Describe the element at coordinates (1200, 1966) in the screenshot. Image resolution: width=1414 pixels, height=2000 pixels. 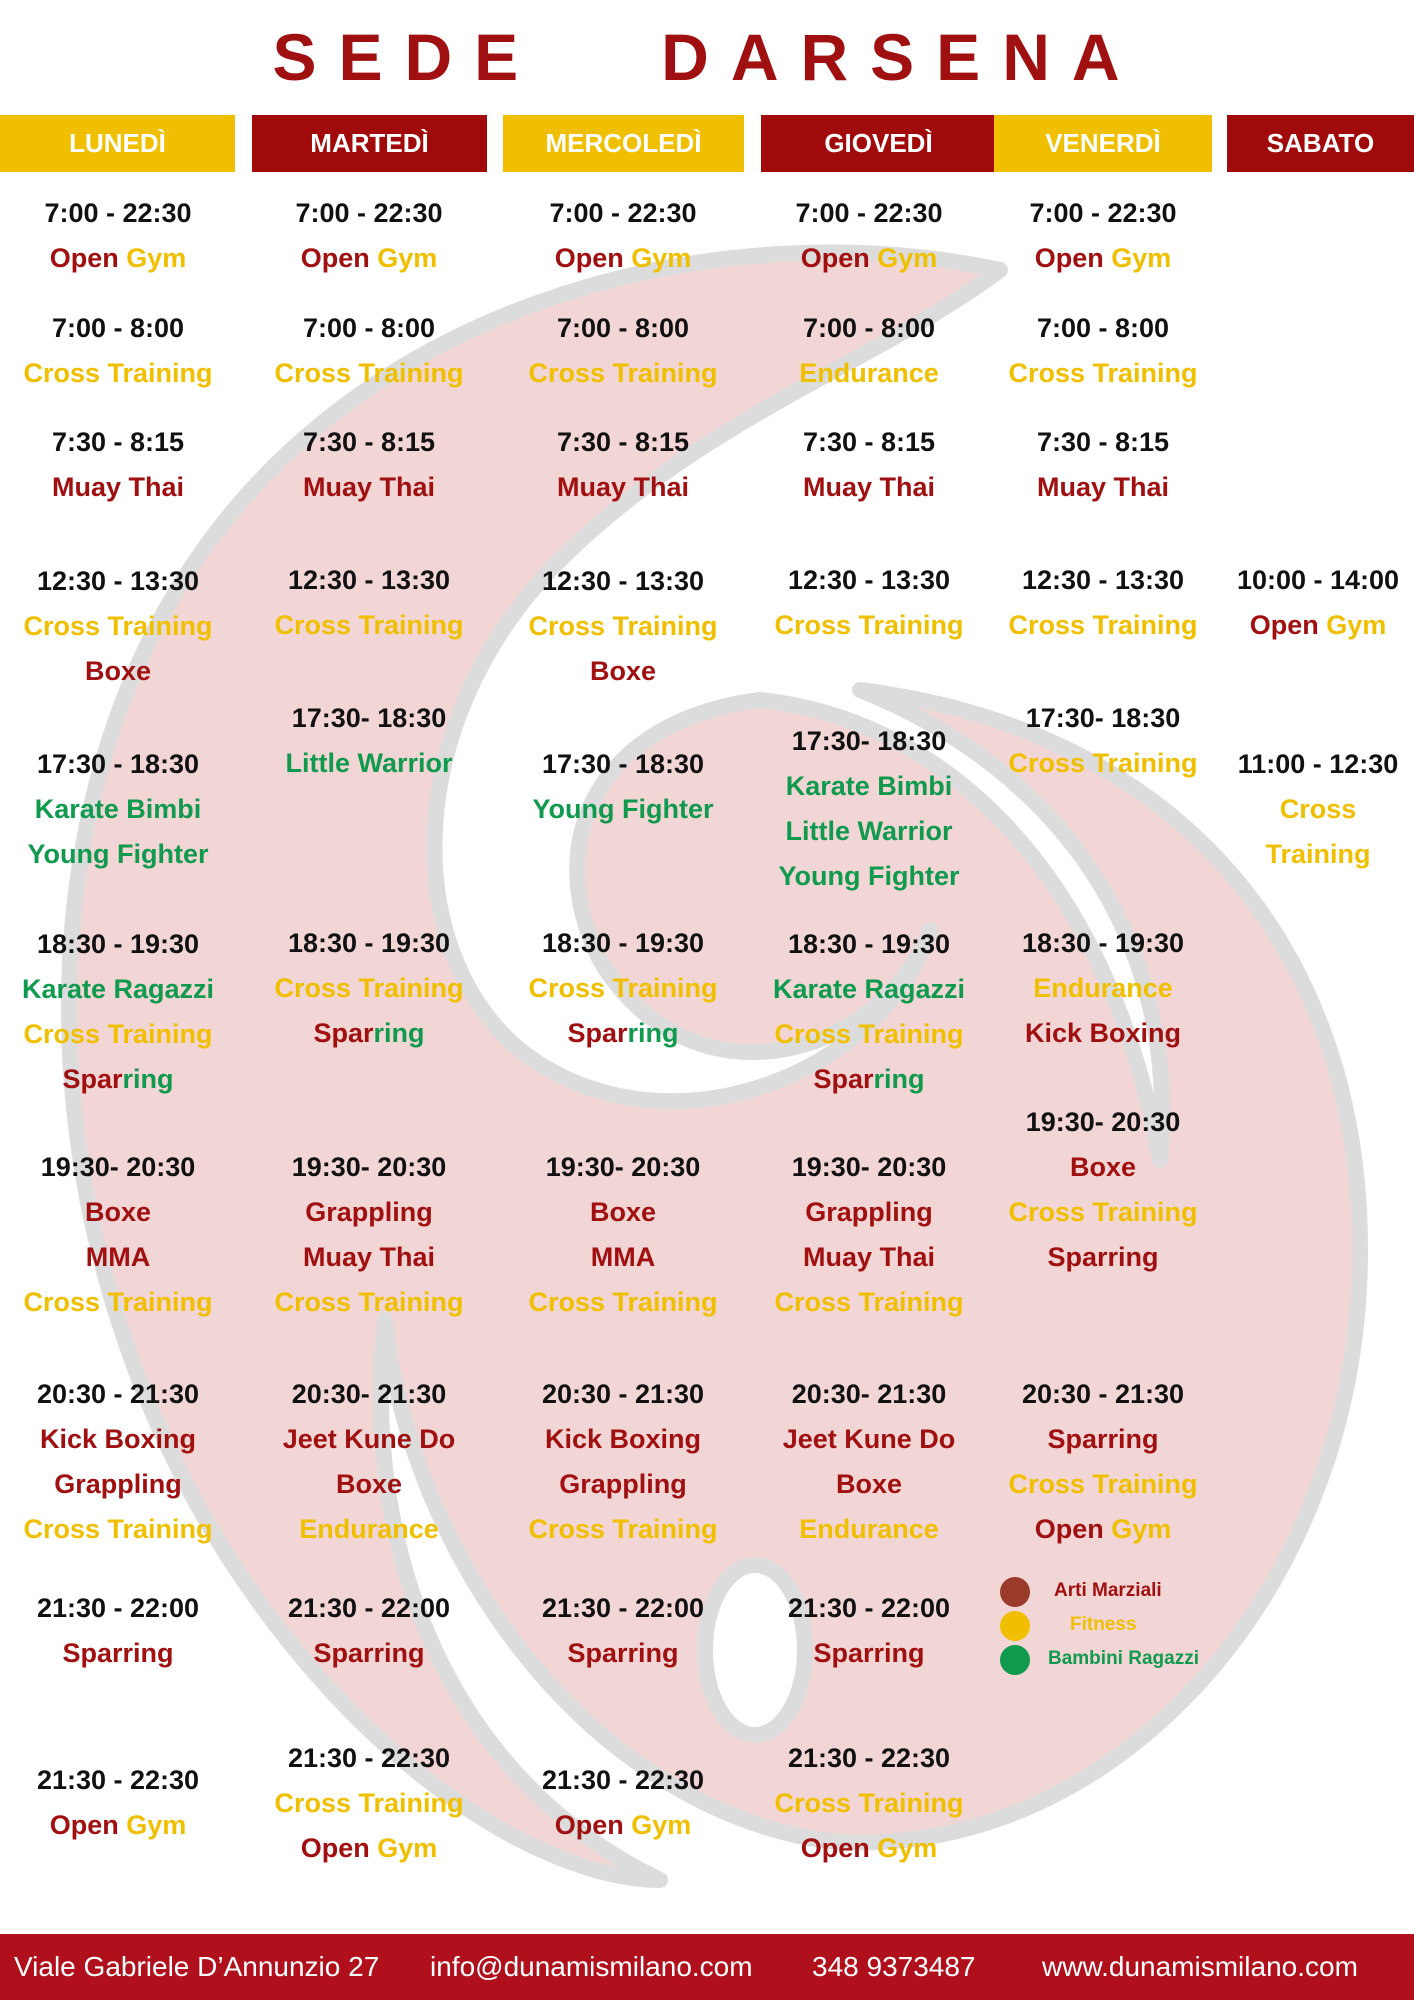
I see `footer-website-link: www.dunamismilano.com` at that location.